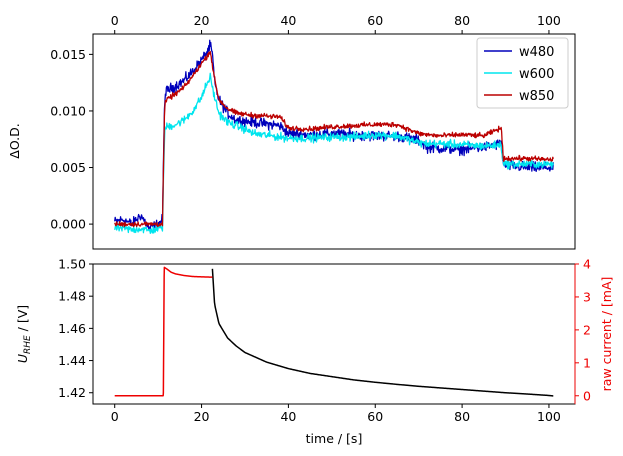 Image resolution: width=623 pixels, height=456 pixels. What do you see at coordinates (288, 20) in the screenshot?
I see `top-x-tick-label: 40` at bounding box center [288, 20].